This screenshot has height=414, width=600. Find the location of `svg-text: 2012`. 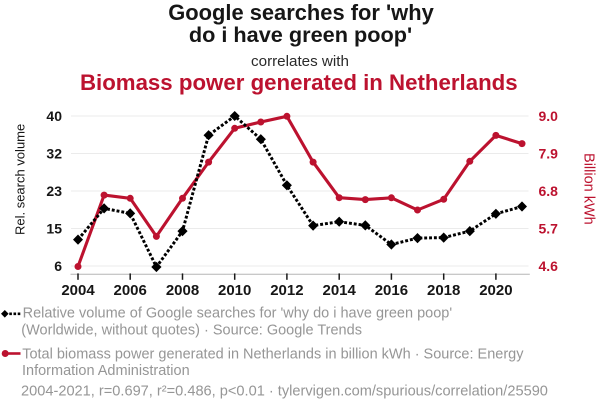

svg-text: 2012 is located at coordinates (286, 290).